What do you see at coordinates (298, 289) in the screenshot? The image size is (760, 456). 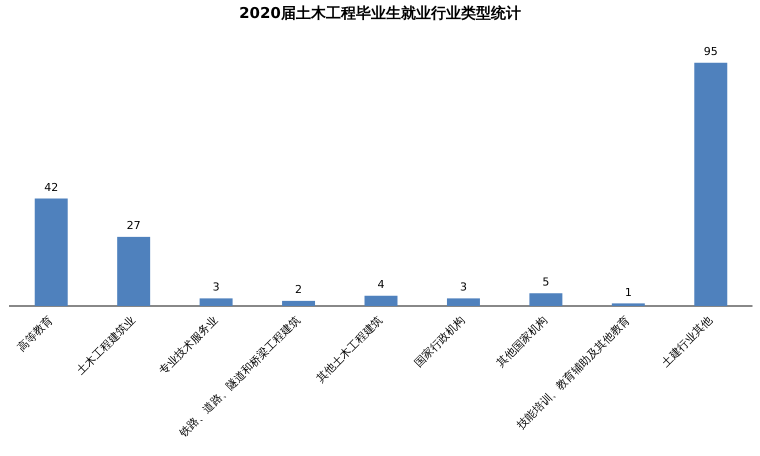 I see `data-label: 2` at bounding box center [298, 289].